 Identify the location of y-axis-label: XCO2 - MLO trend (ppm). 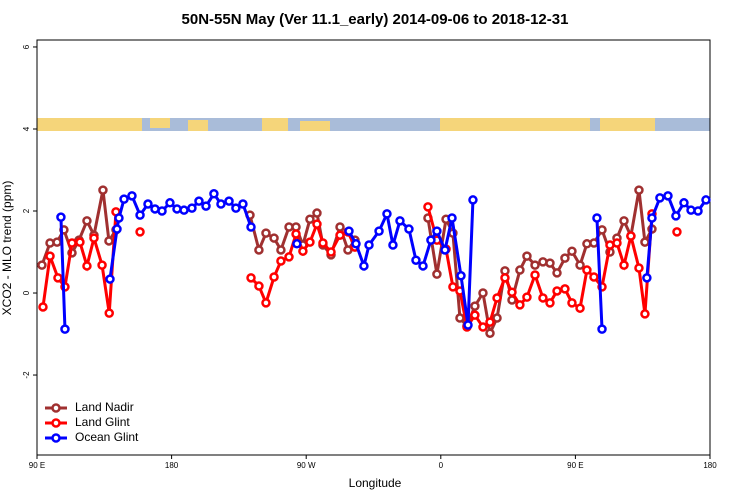
(7, 248).